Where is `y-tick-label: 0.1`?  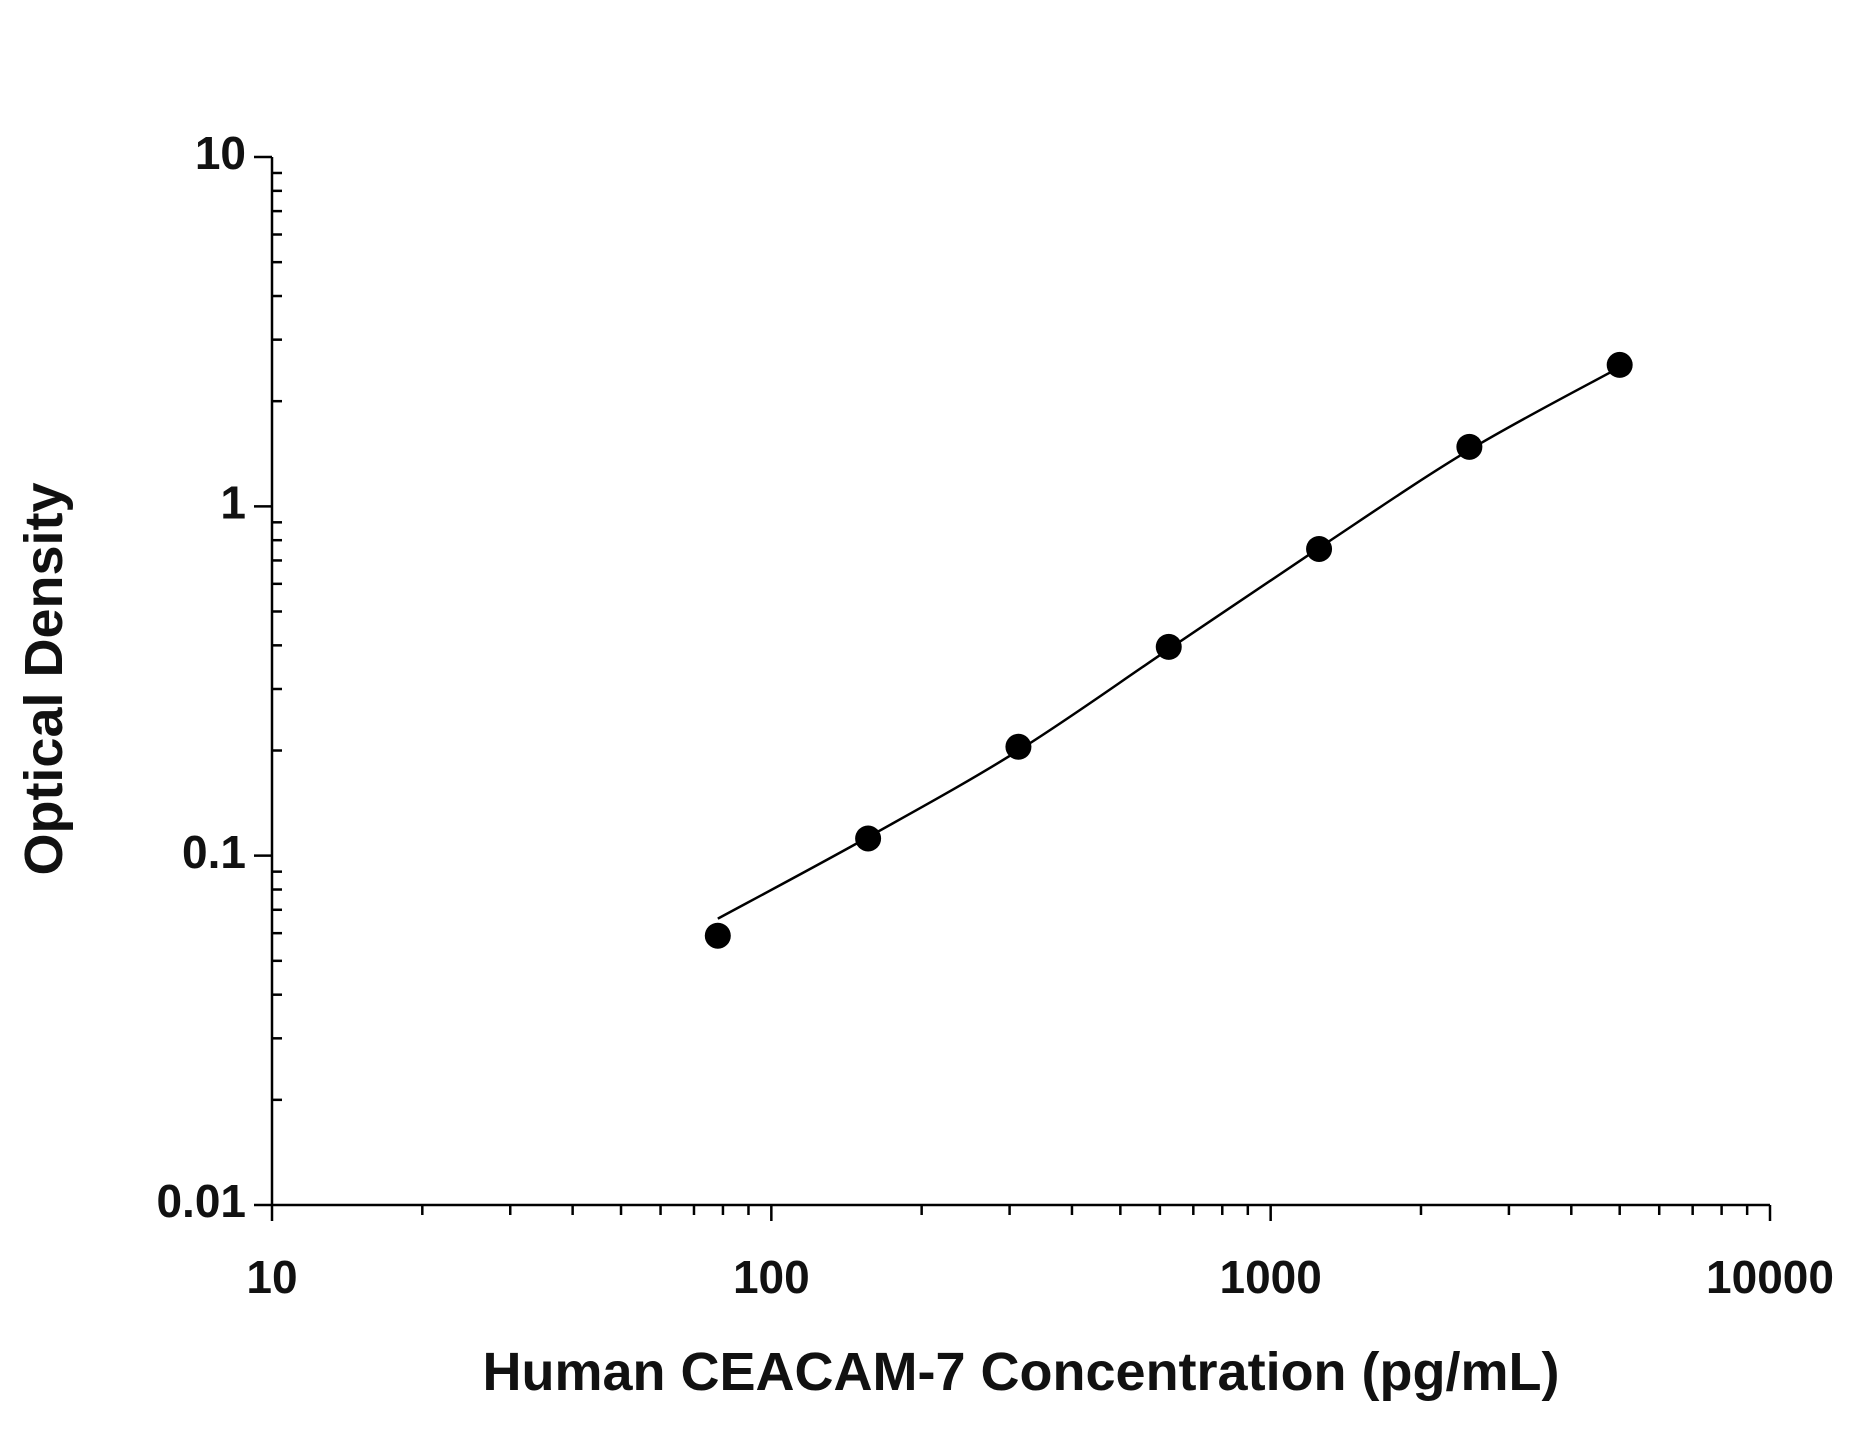 y-tick-label: 0.1 is located at coordinates (214, 852).